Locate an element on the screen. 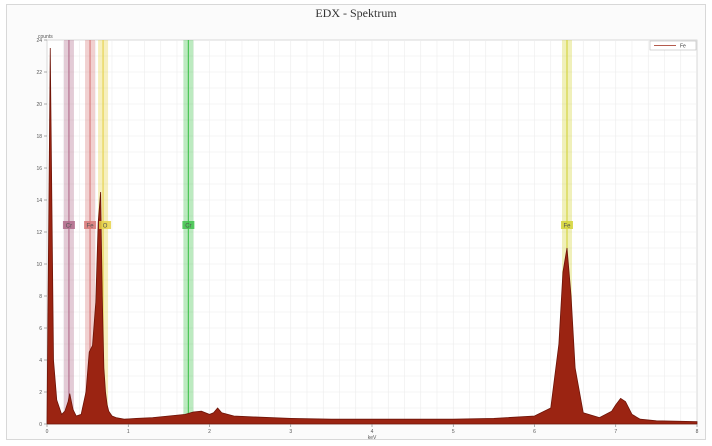 The image size is (712, 446). x-tick-label: 6 is located at coordinates (534, 432).